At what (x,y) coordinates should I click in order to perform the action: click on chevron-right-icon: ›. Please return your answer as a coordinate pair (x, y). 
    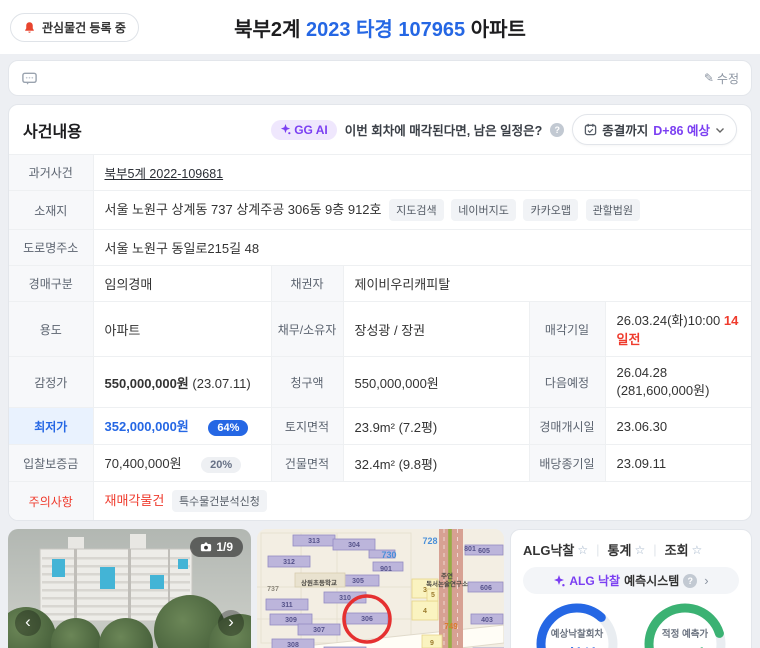
    Looking at the image, I should click on (706, 580).